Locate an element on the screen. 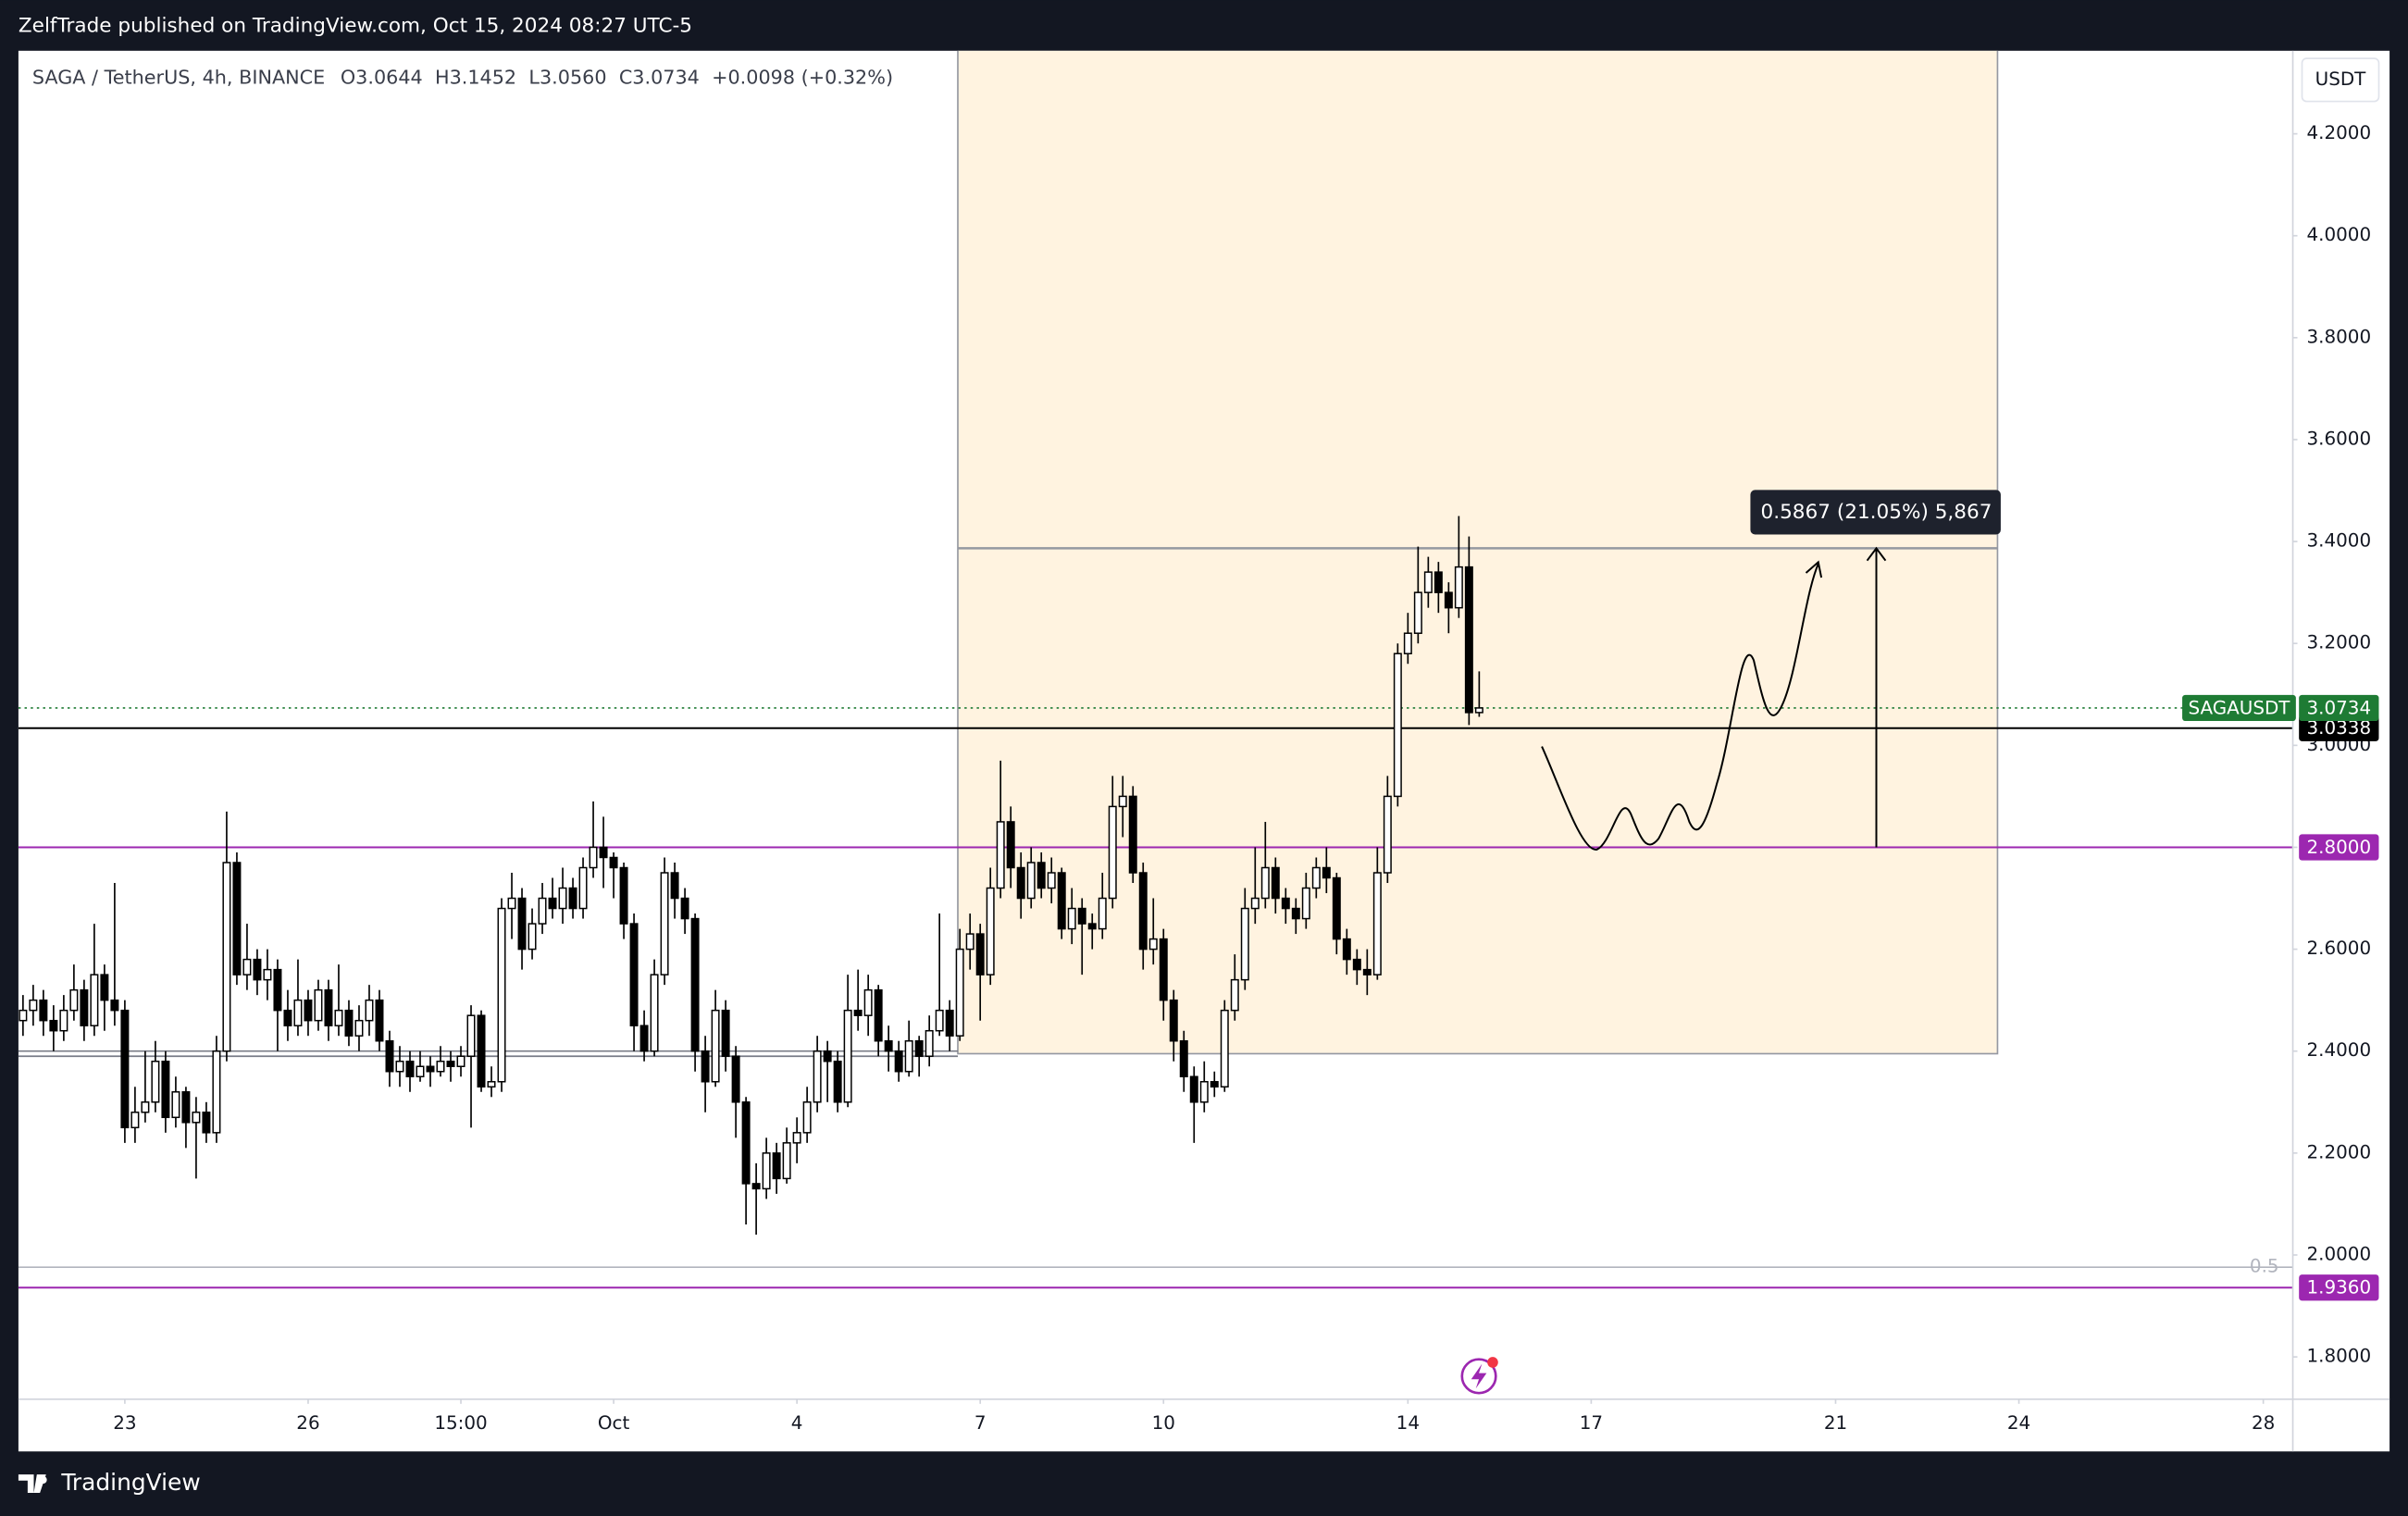 The height and width of the screenshot is (1516, 2408). currency-box is located at coordinates (2340, 80).